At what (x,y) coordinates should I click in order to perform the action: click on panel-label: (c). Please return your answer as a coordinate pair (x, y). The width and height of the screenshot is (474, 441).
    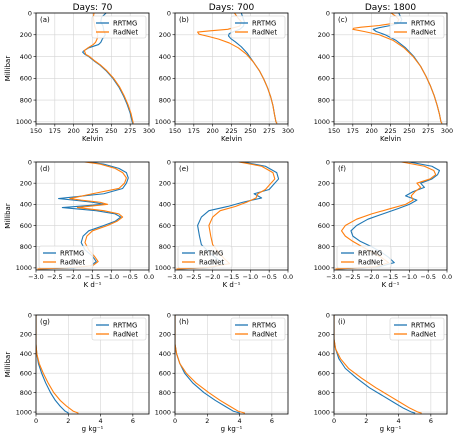
    Looking at the image, I should click on (343, 20).